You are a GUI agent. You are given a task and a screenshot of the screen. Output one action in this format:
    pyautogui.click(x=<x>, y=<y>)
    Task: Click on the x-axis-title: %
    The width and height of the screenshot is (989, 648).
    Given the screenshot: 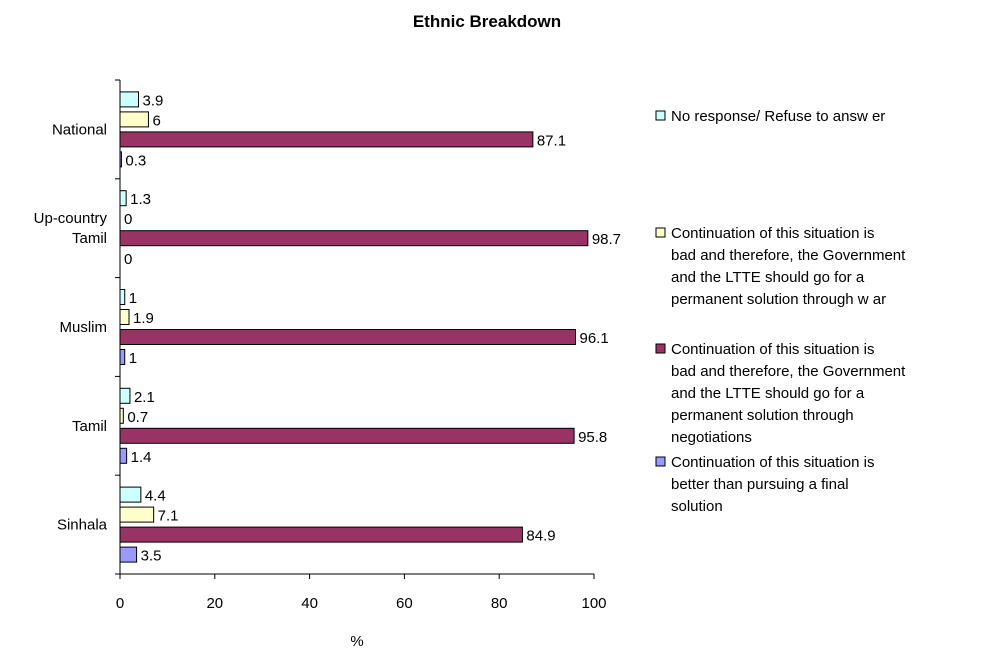 What is the action you would take?
    pyautogui.click(x=356, y=640)
    